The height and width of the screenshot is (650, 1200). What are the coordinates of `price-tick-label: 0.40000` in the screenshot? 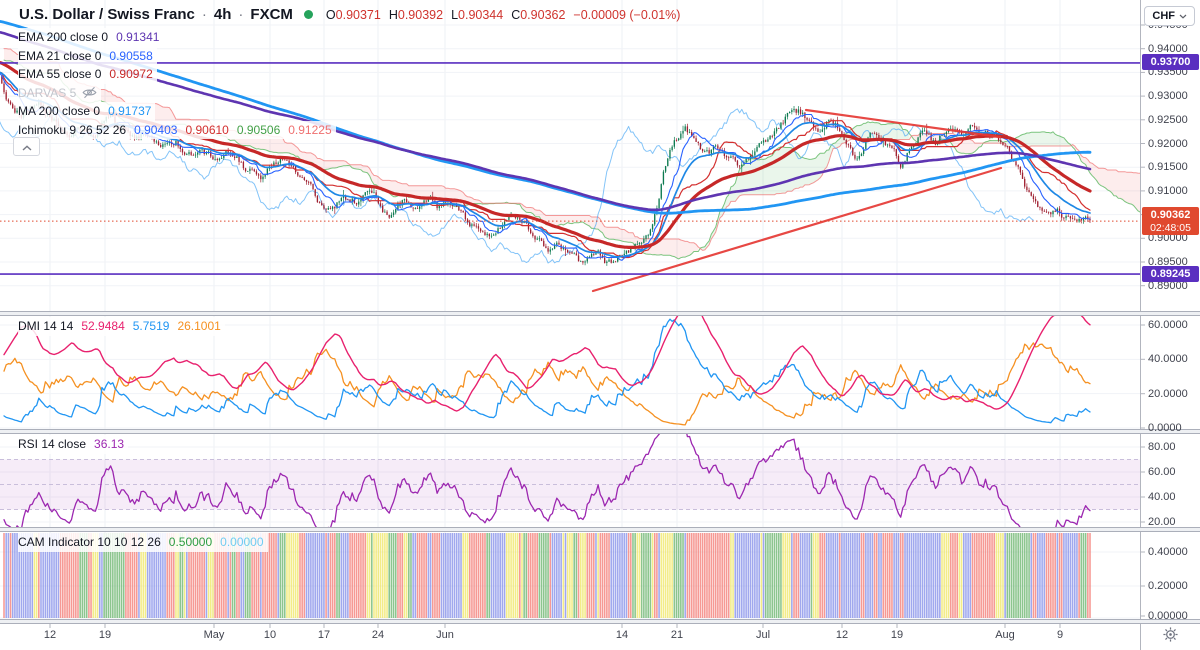 It's located at (1168, 552).